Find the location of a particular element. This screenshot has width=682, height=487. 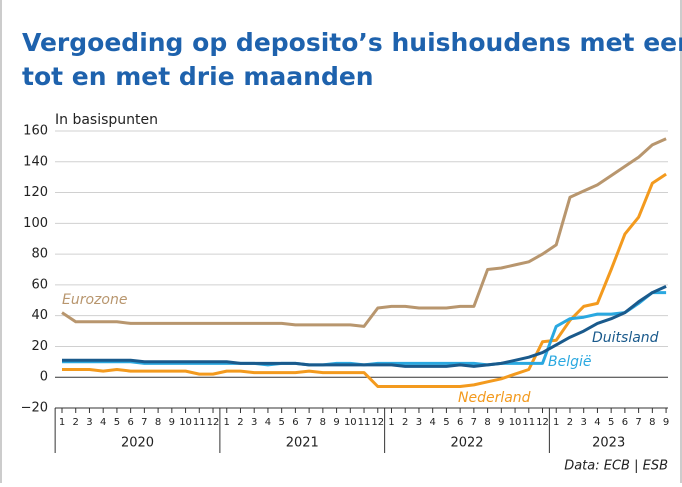

y-tick-label: 80 is located at coordinates (39, 254).